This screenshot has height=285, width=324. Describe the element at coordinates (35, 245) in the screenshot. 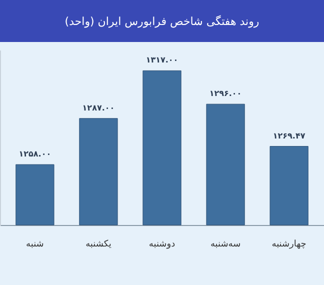

I see `x-tick-label: شنبه` at that location.